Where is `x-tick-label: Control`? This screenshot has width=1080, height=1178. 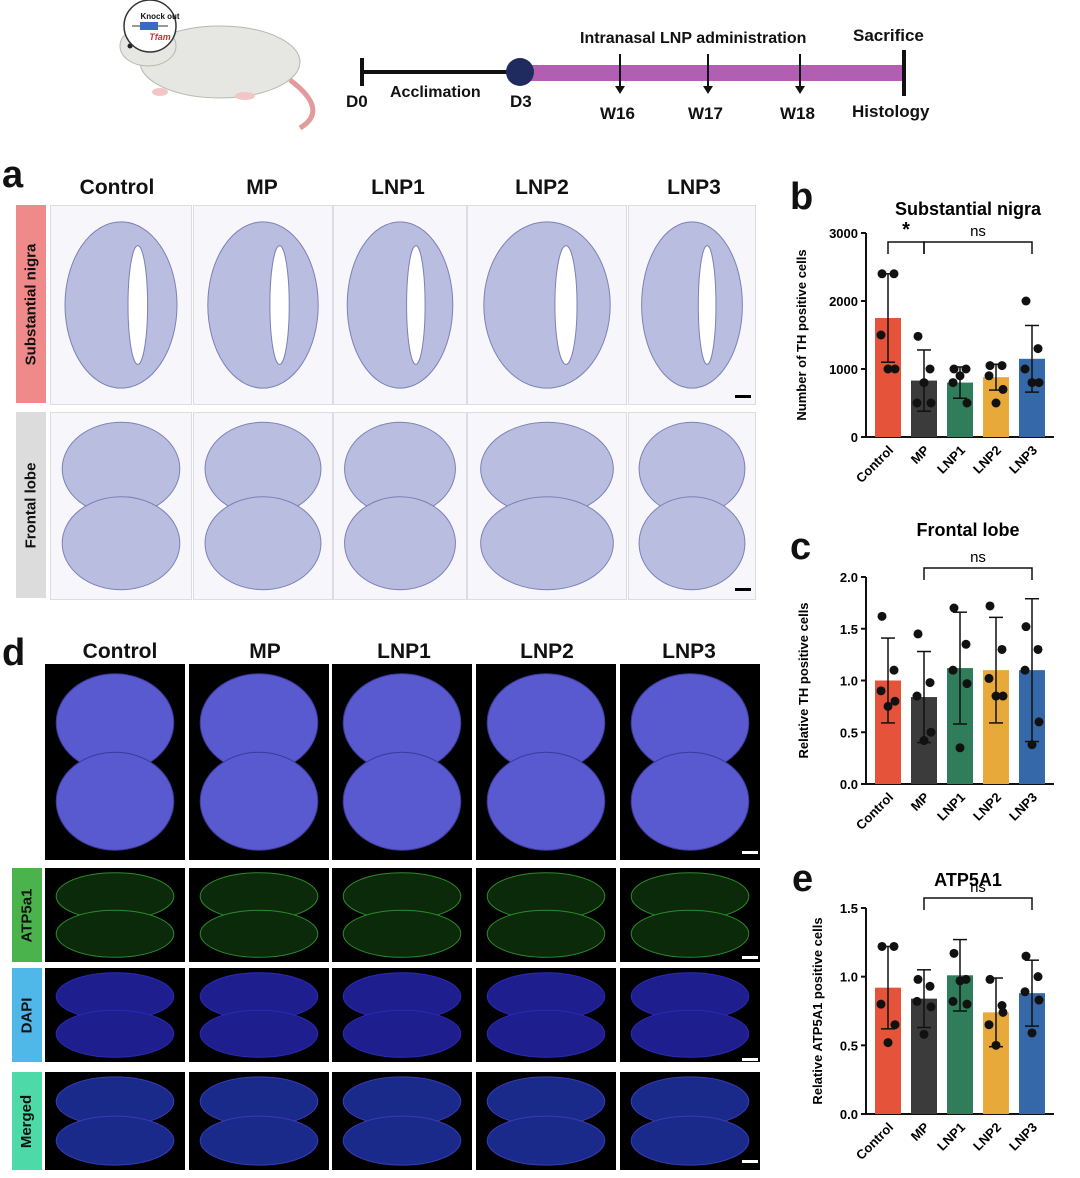 x-tick-label: Control is located at coordinates (874, 464).